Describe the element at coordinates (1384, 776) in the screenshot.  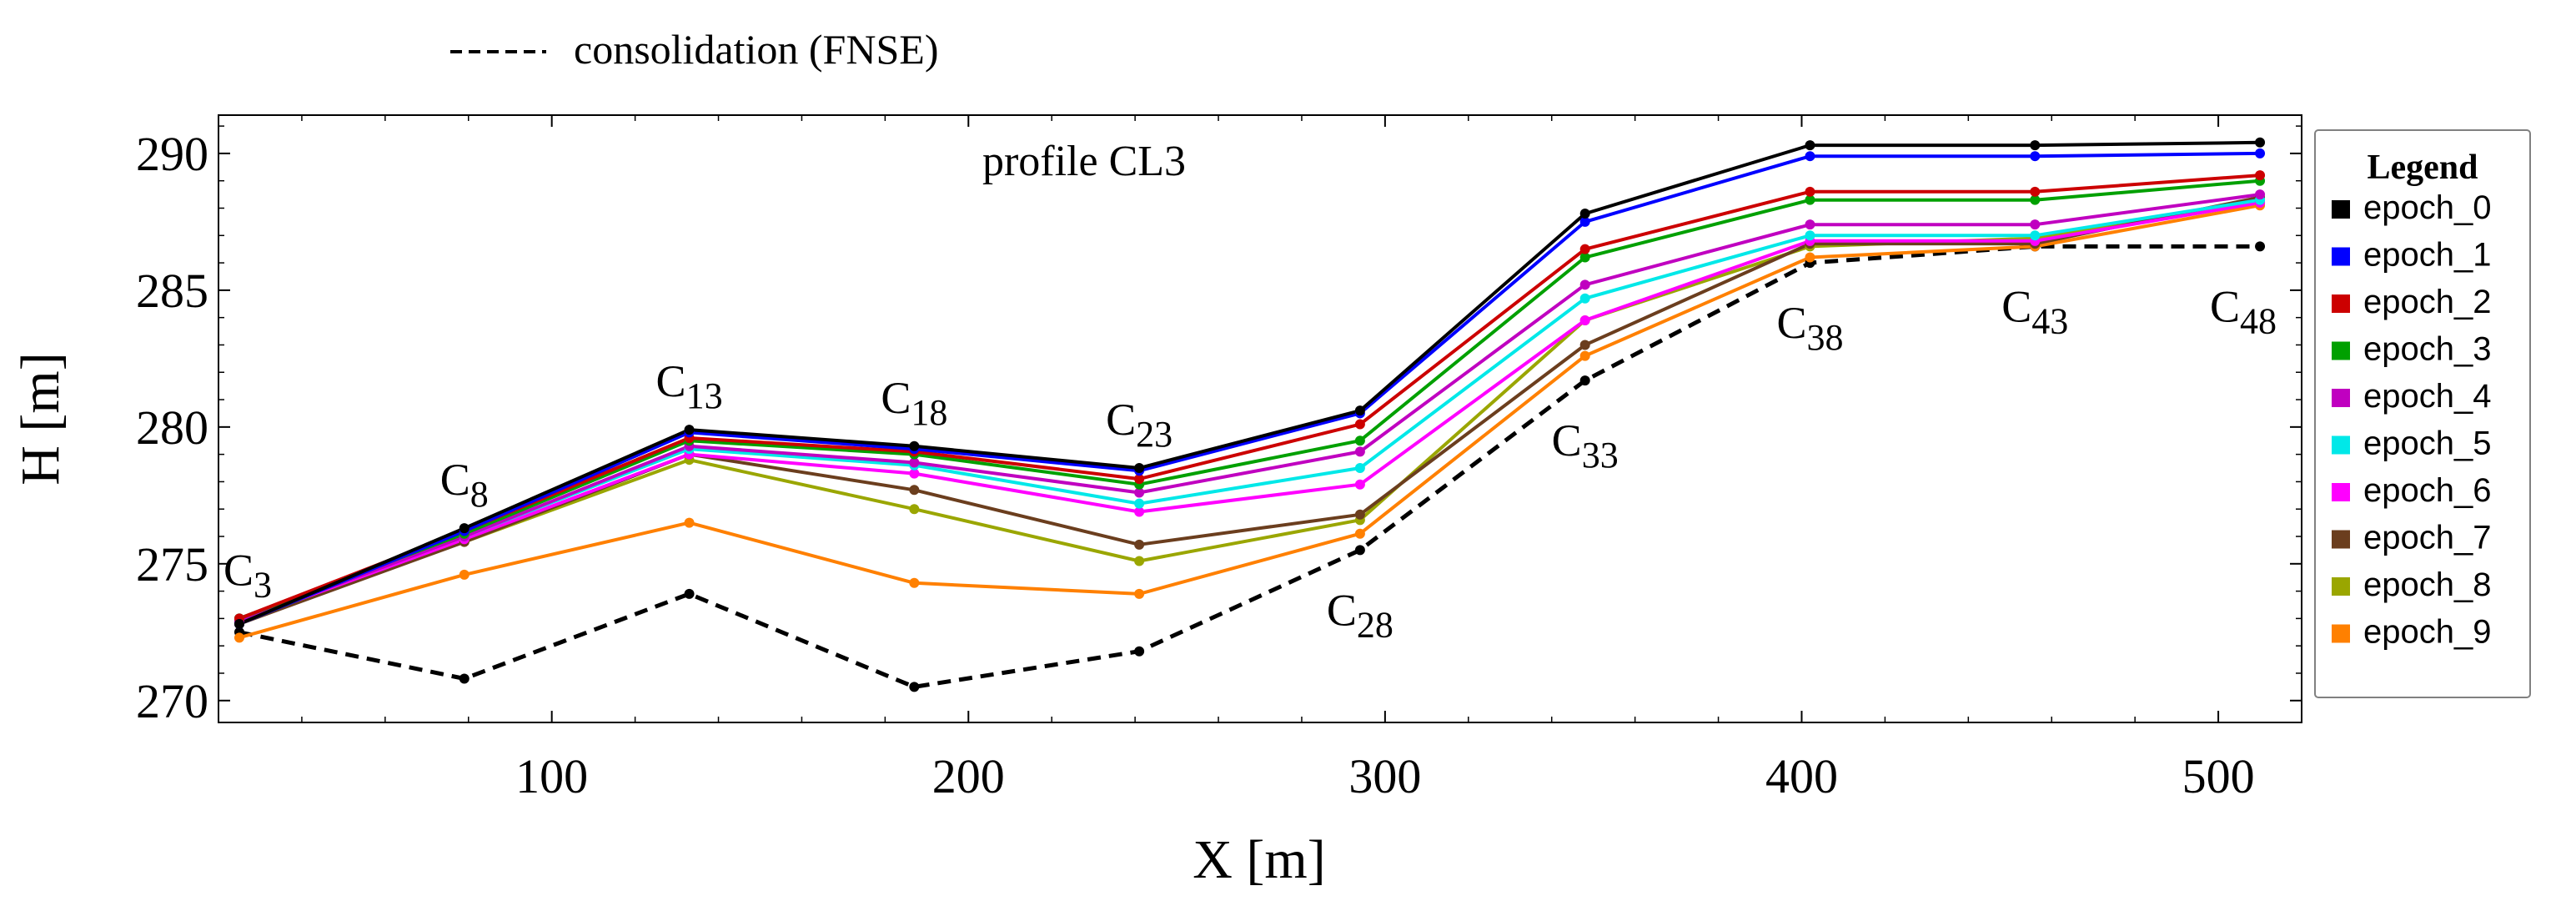
I see `x-tick-label: 300` at that location.